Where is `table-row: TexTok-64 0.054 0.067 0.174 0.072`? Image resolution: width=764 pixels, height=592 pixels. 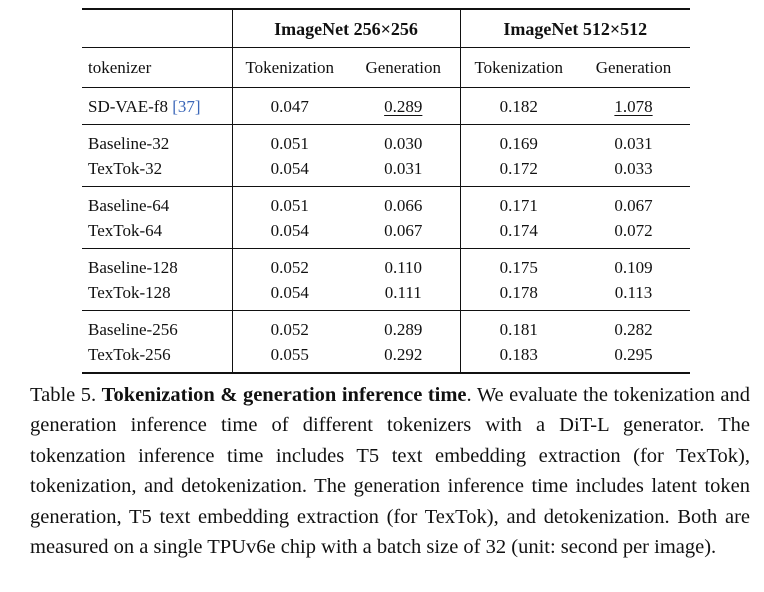 table-row: TexTok-64 0.054 0.067 0.174 0.072 is located at coordinates (386, 233).